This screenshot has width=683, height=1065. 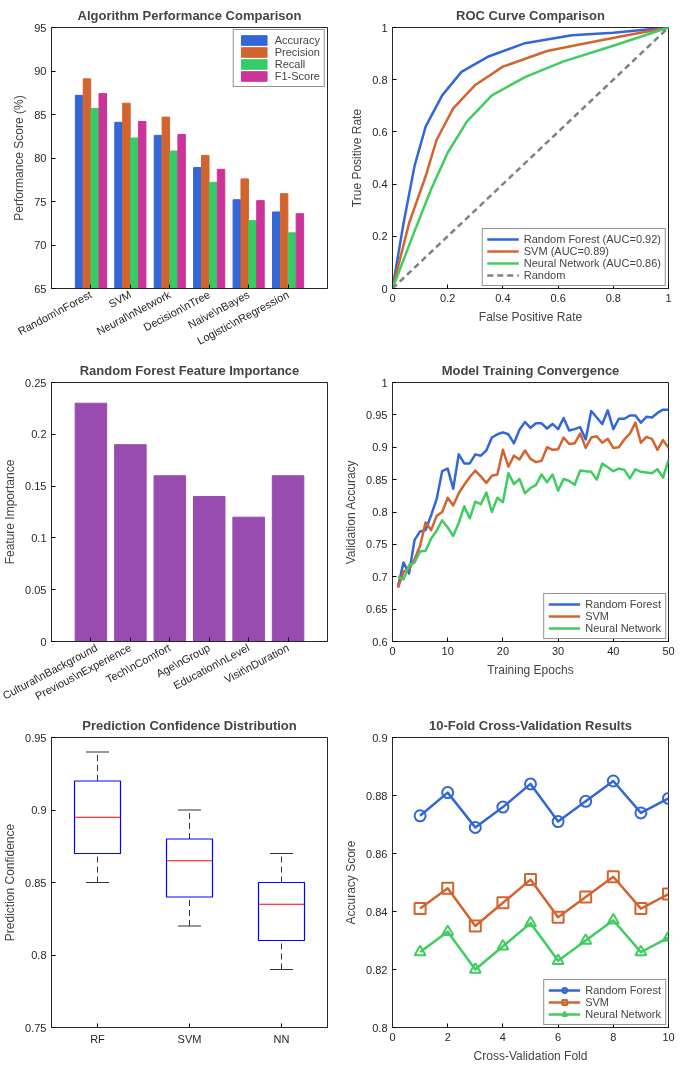 I want to click on legend-label: Precision, so click(x=297, y=52).